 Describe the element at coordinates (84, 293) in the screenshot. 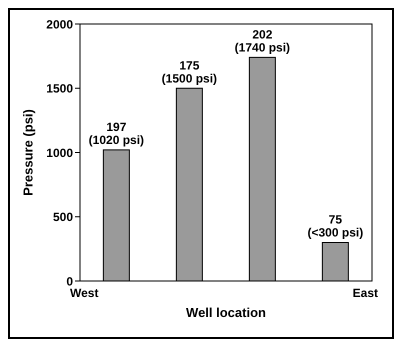

I see `text: West` at that location.